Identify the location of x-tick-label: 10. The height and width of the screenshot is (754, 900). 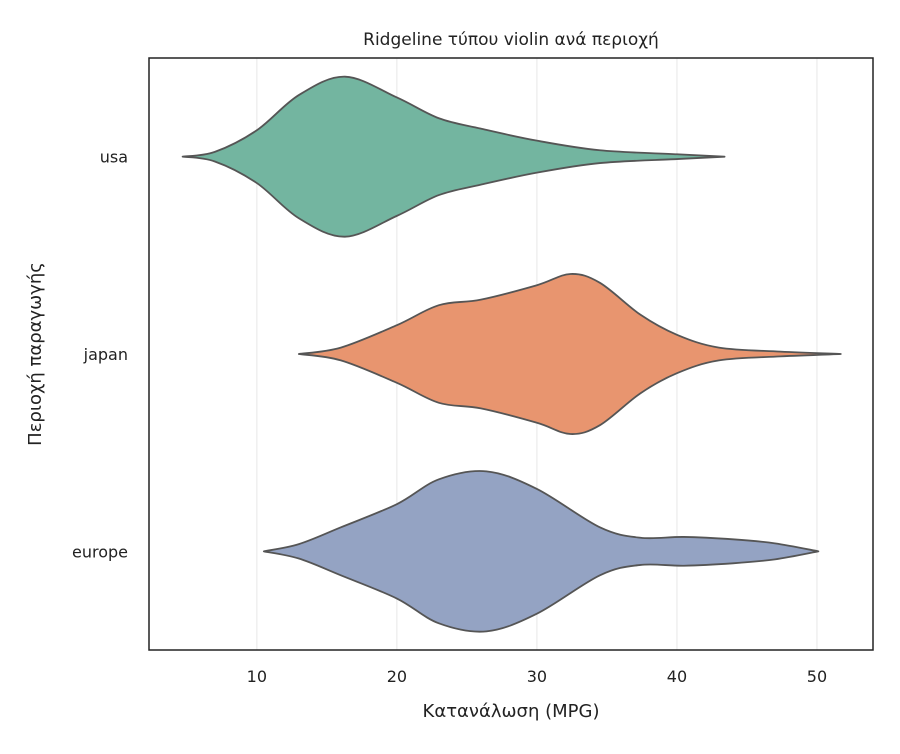
(257, 676).